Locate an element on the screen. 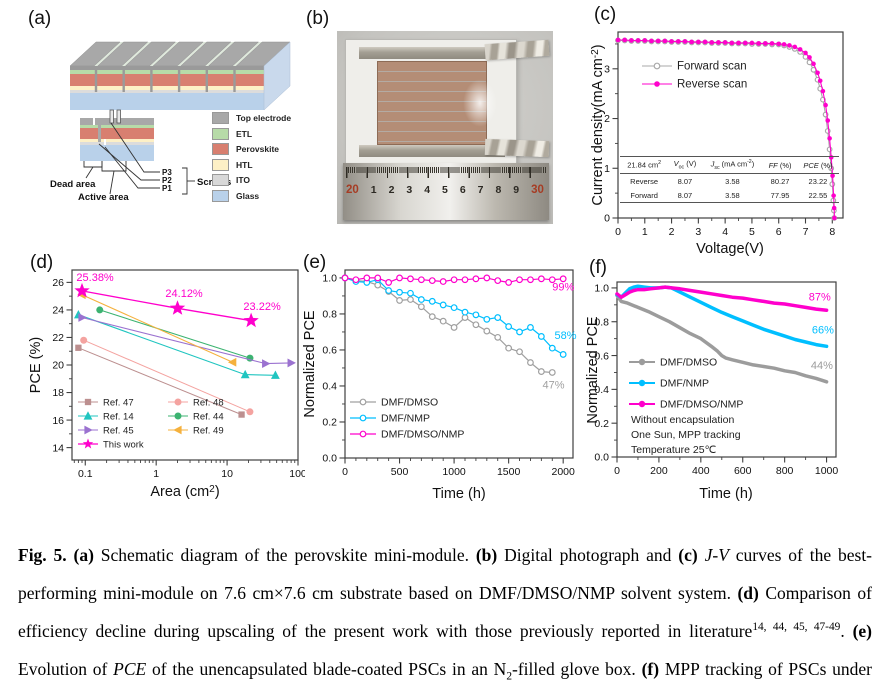 Image resolution: width=890 pixels, height=699 pixels. svg-text: 1000 is located at coordinates (454, 472).